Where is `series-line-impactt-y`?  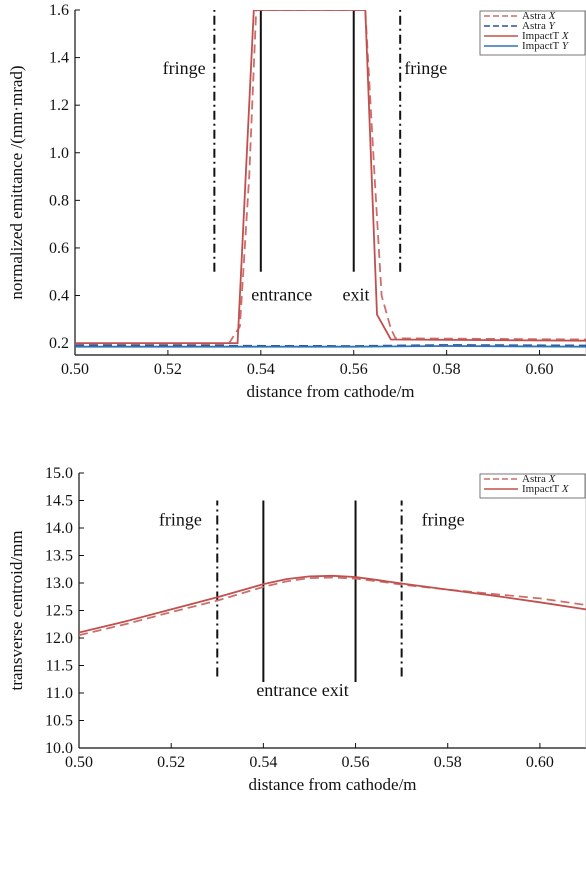 series-line-impactt-y is located at coordinates (330, 346).